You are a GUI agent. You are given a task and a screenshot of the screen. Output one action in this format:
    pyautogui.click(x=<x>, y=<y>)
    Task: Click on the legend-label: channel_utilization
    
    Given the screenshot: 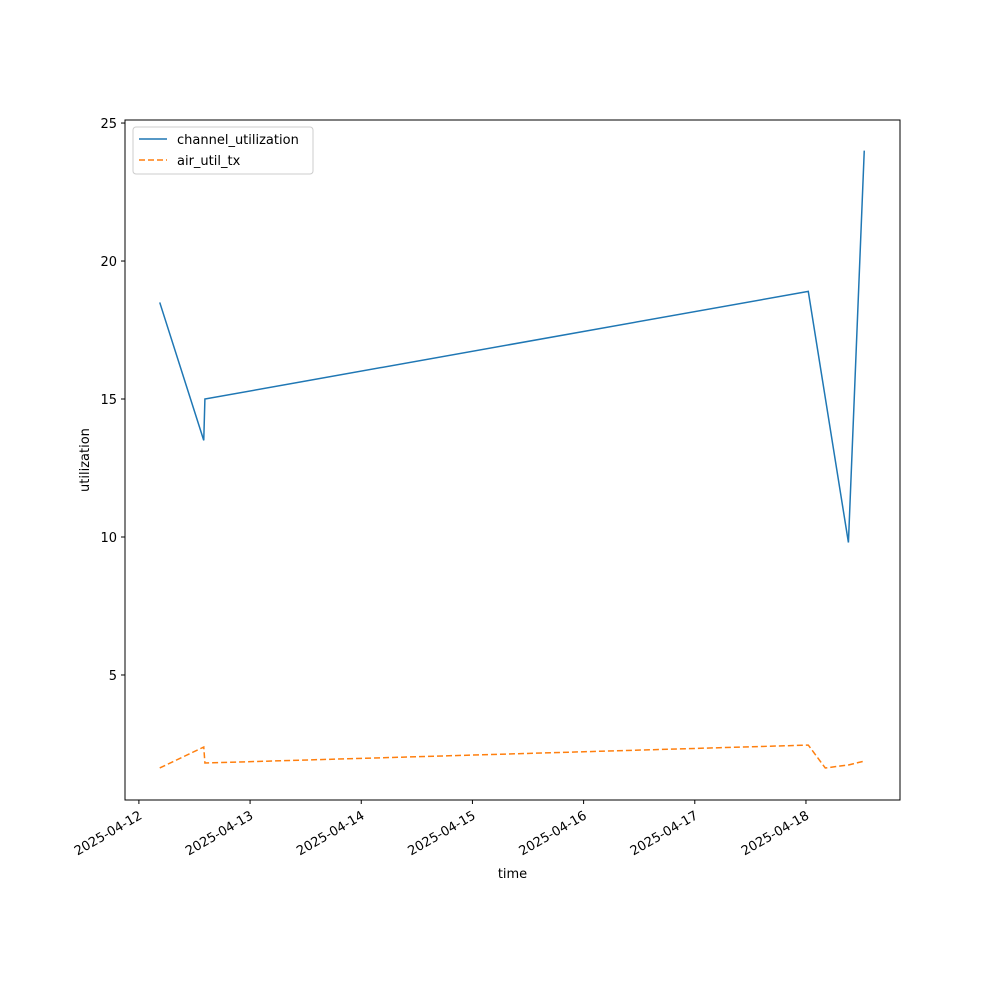 What is the action you would take?
    pyautogui.click(x=238, y=140)
    